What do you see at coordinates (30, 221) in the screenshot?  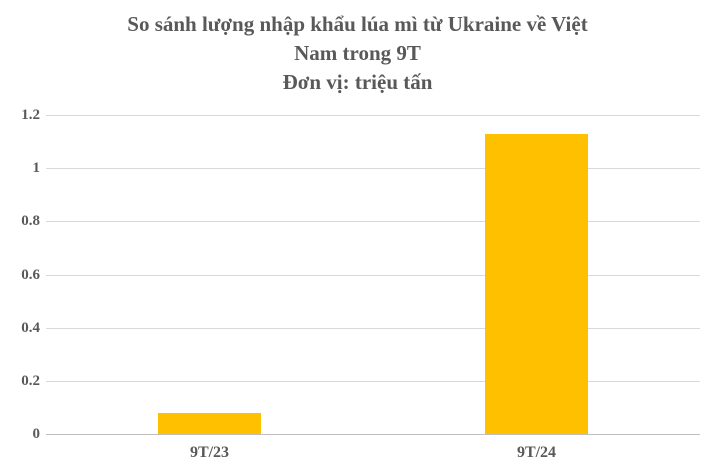 I see `y-tick-label: 0.8` at bounding box center [30, 221].